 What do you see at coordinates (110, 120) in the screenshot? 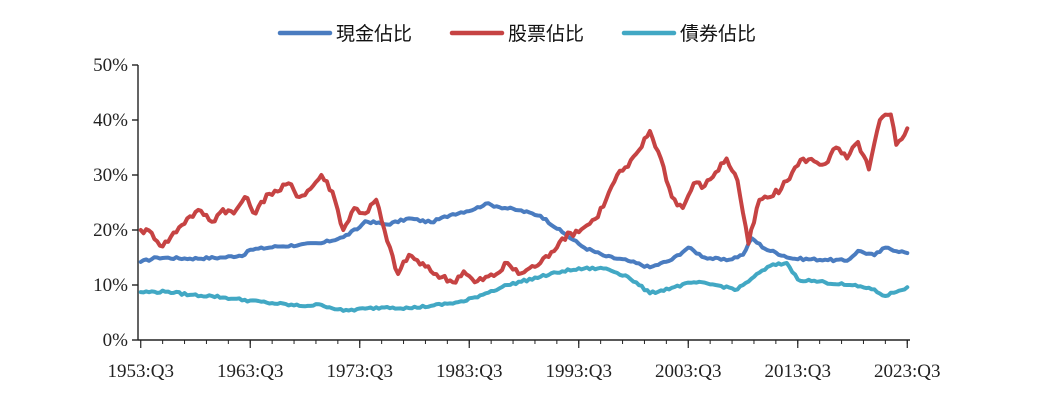
I see `y-tick-label: 40%` at bounding box center [110, 120].